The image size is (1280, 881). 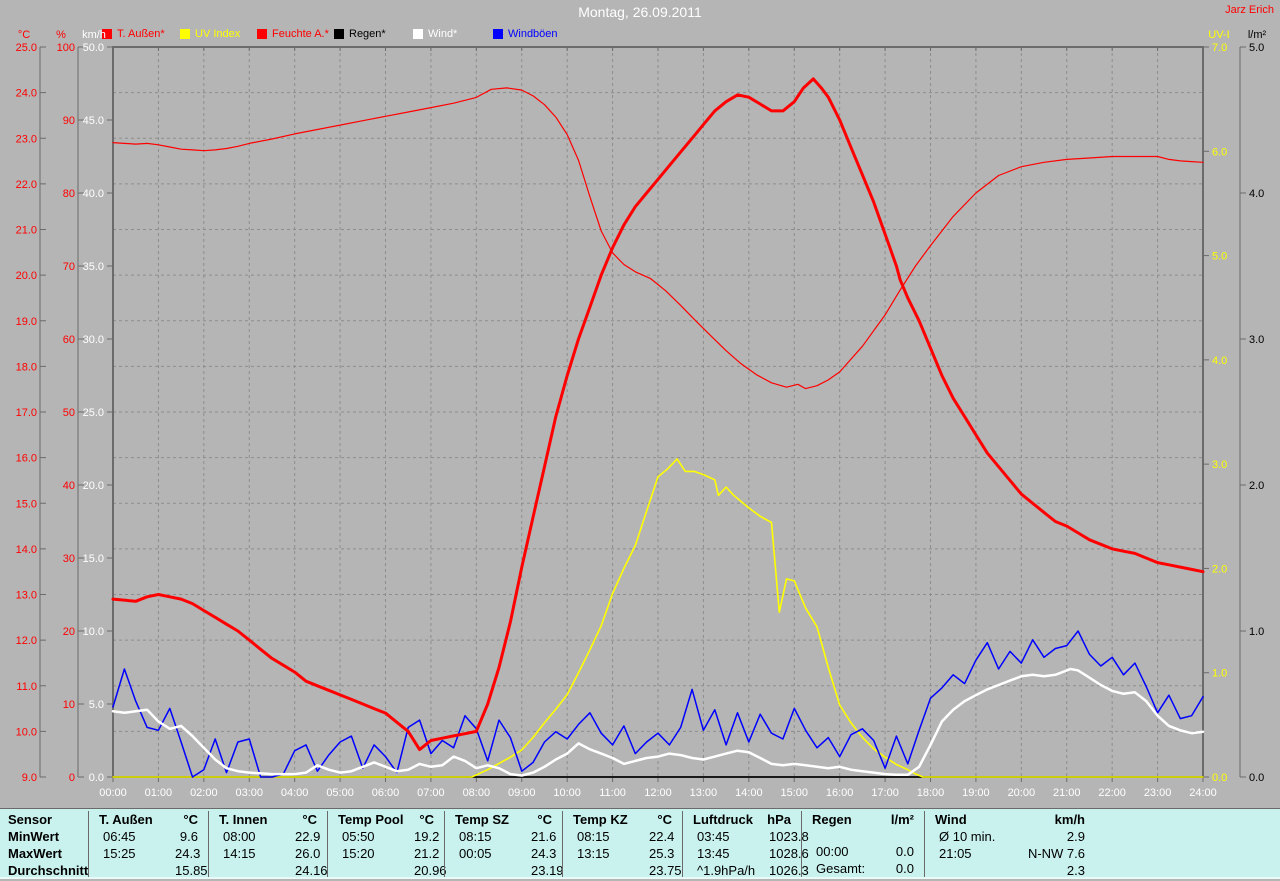 I want to click on table-row: 00:05 24.3, so click(x=503, y=853).